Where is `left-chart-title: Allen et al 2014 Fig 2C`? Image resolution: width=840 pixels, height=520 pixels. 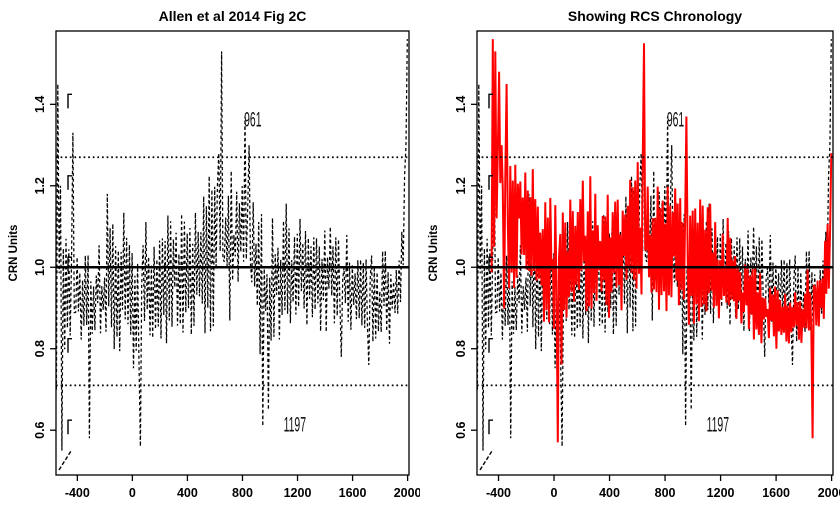 left-chart-title: Allen et al 2014 Fig 2C is located at coordinates (232, 16).